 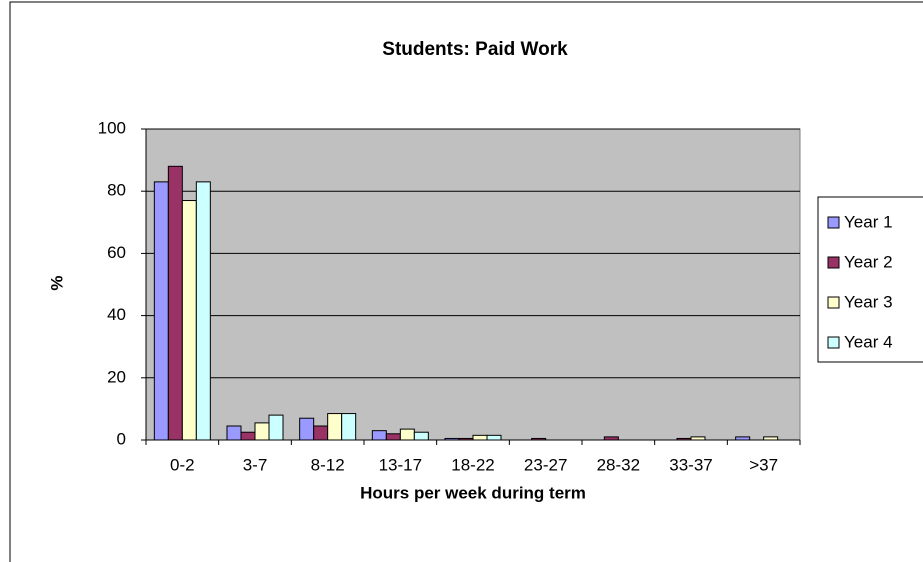 I want to click on x-tick-label: 18-22, so click(x=472, y=464).